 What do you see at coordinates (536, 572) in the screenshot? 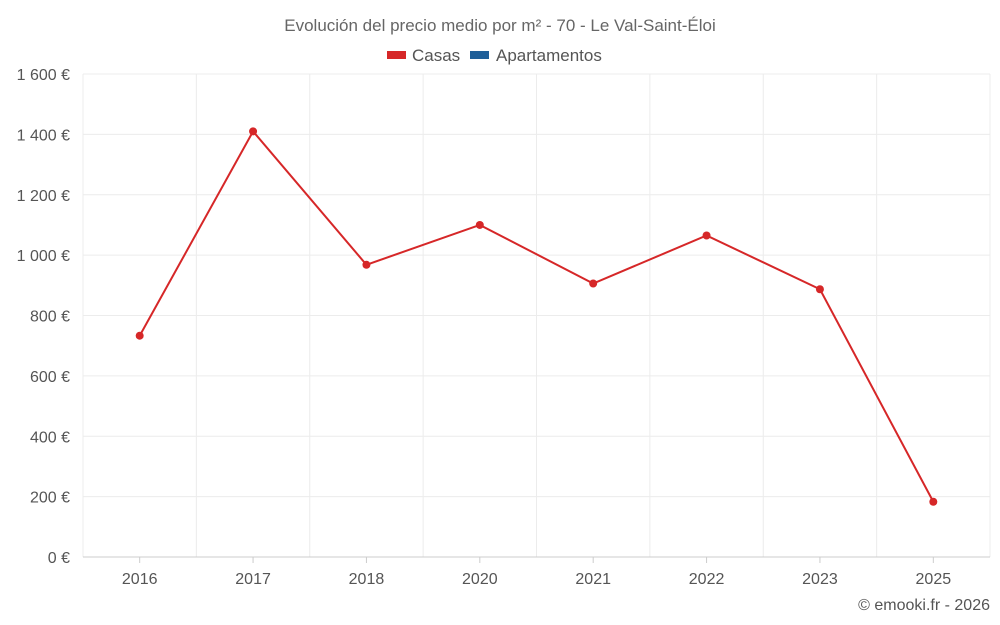
I see `x-axis-ticks: 2016 2017 2018 2020 2021 2022 2023 2025` at bounding box center [536, 572].